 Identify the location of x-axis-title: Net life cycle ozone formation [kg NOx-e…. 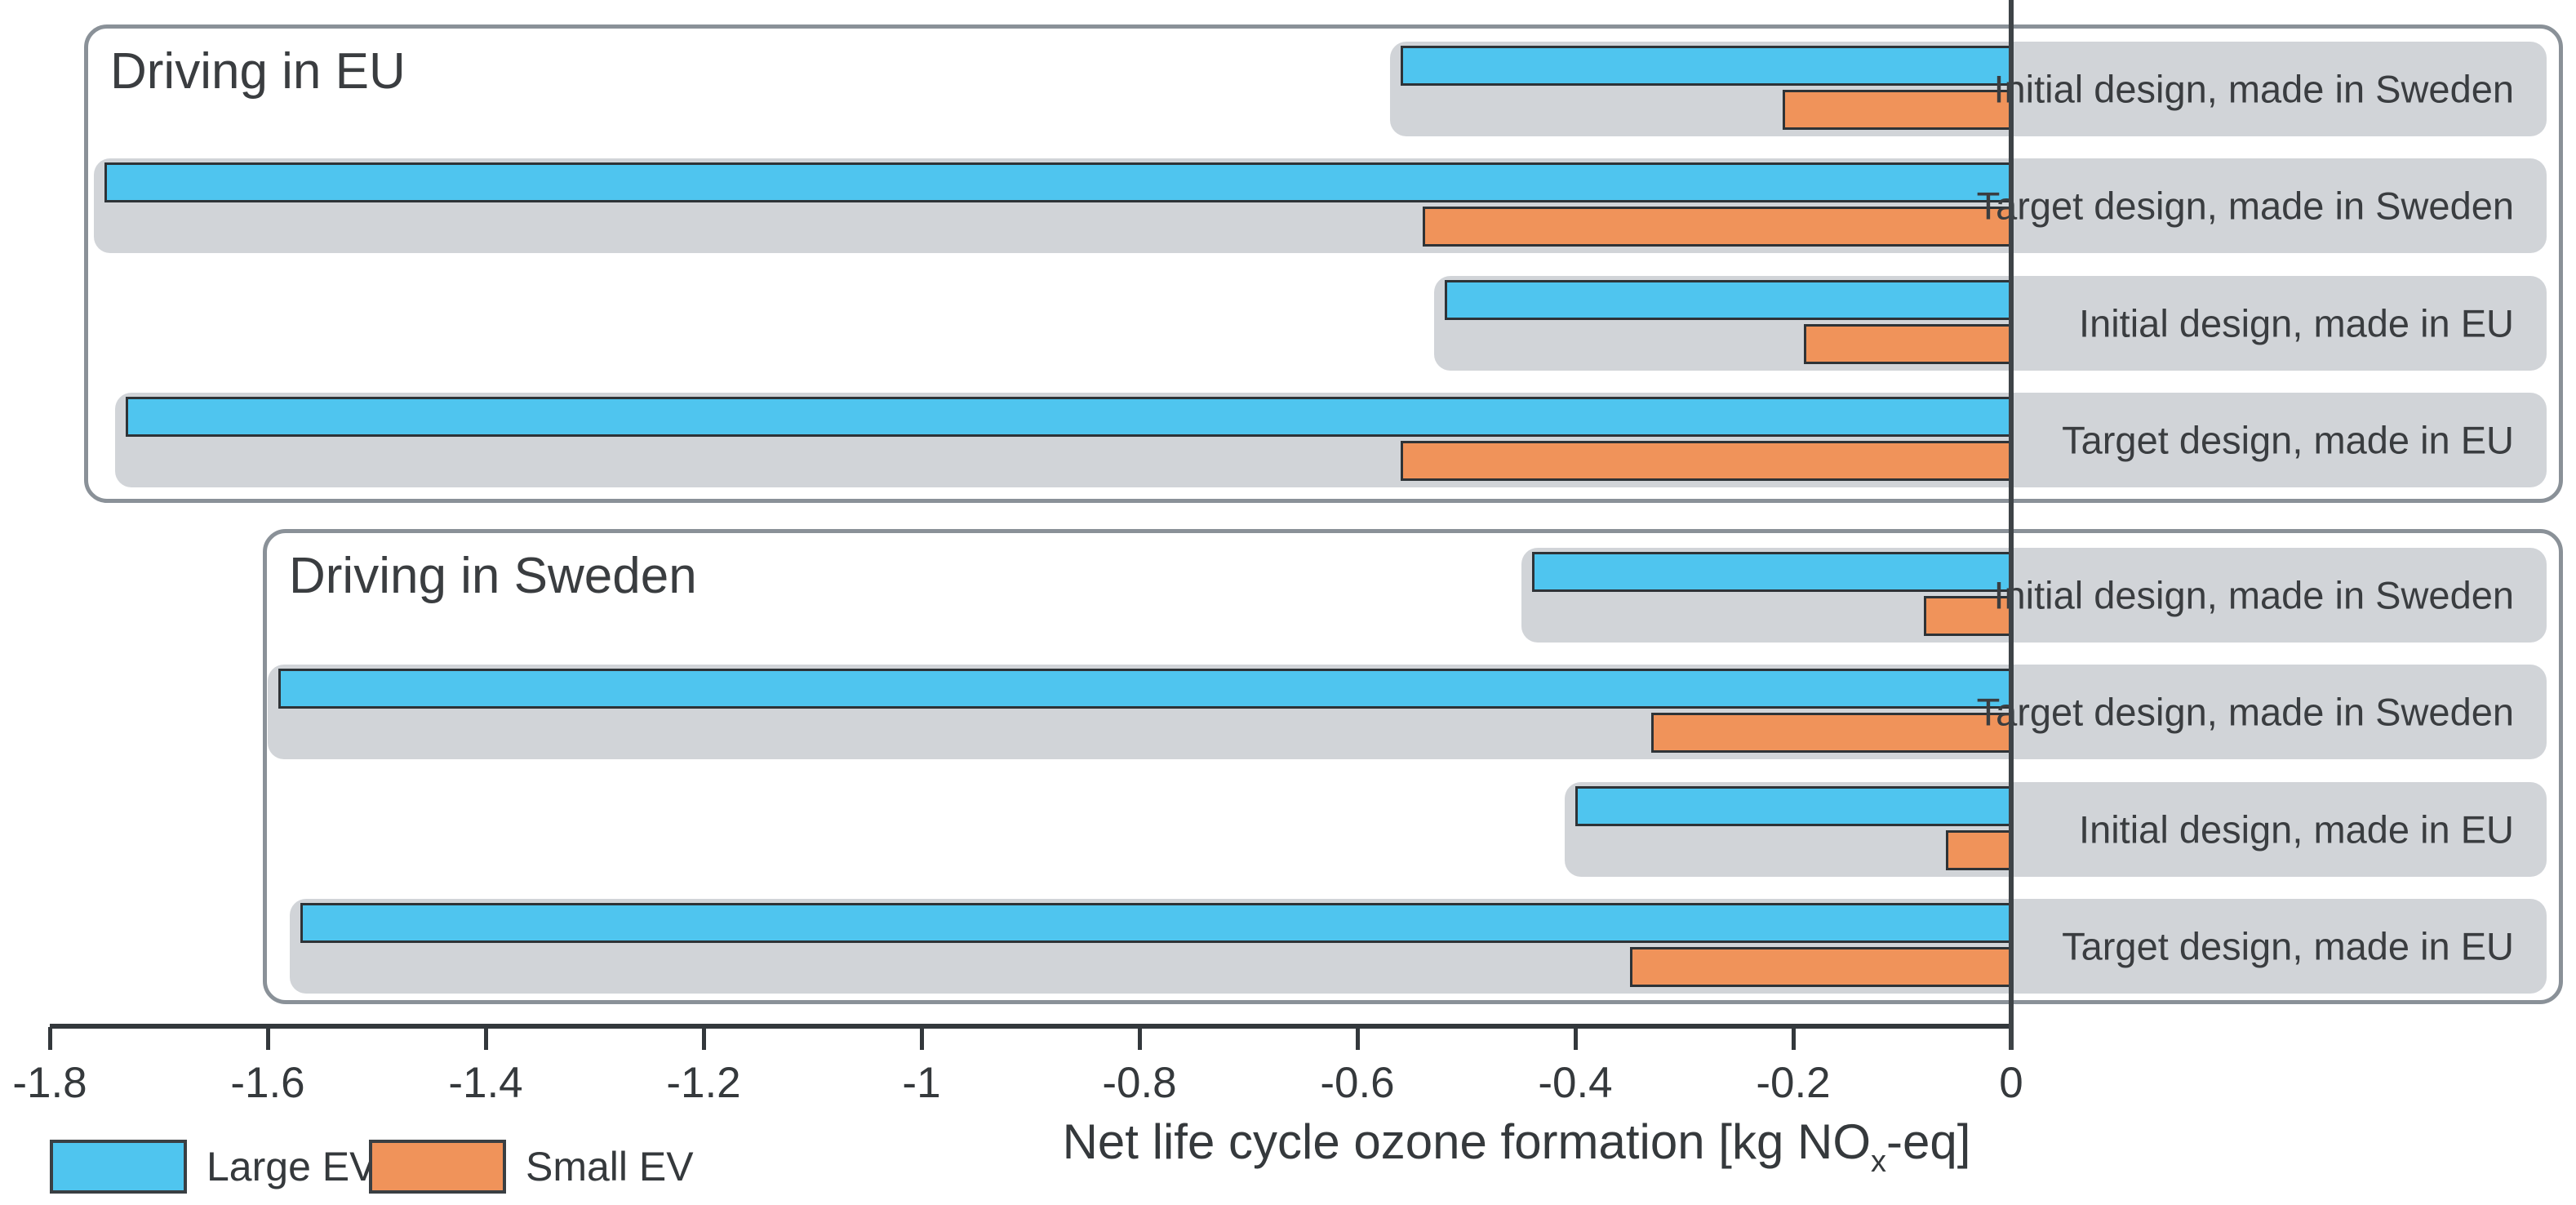
(1517, 1147).